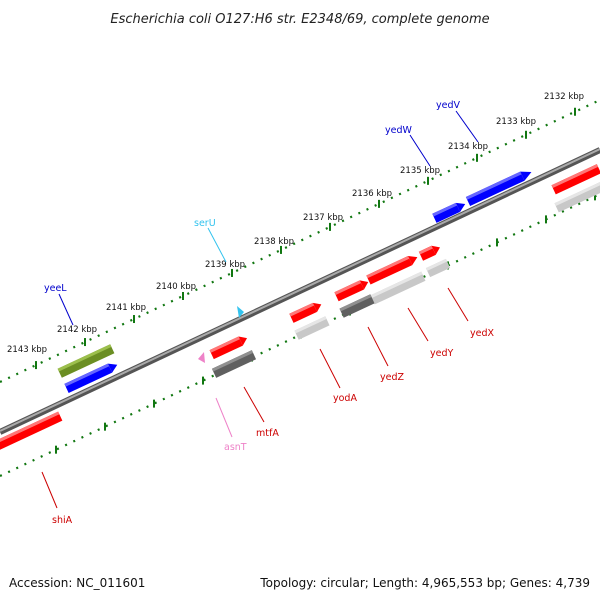 Image resolution: width=600 pixels, height=600 pixels. What do you see at coordinates (205, 223) in the screenshot?
I see `label-serU: serU` at bounding box center [205, 223].